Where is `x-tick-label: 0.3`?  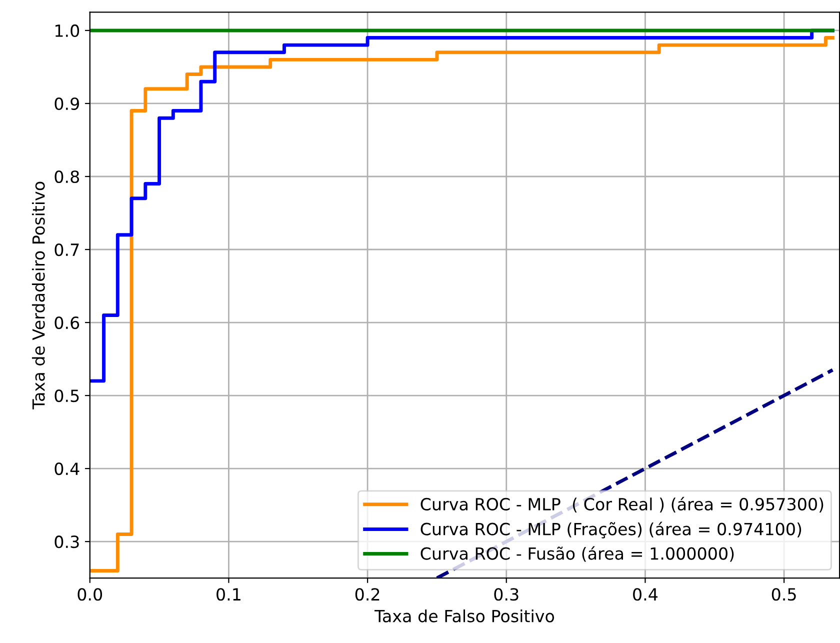 x-tick-label: 0.3 is located at coordinates (506, 594).